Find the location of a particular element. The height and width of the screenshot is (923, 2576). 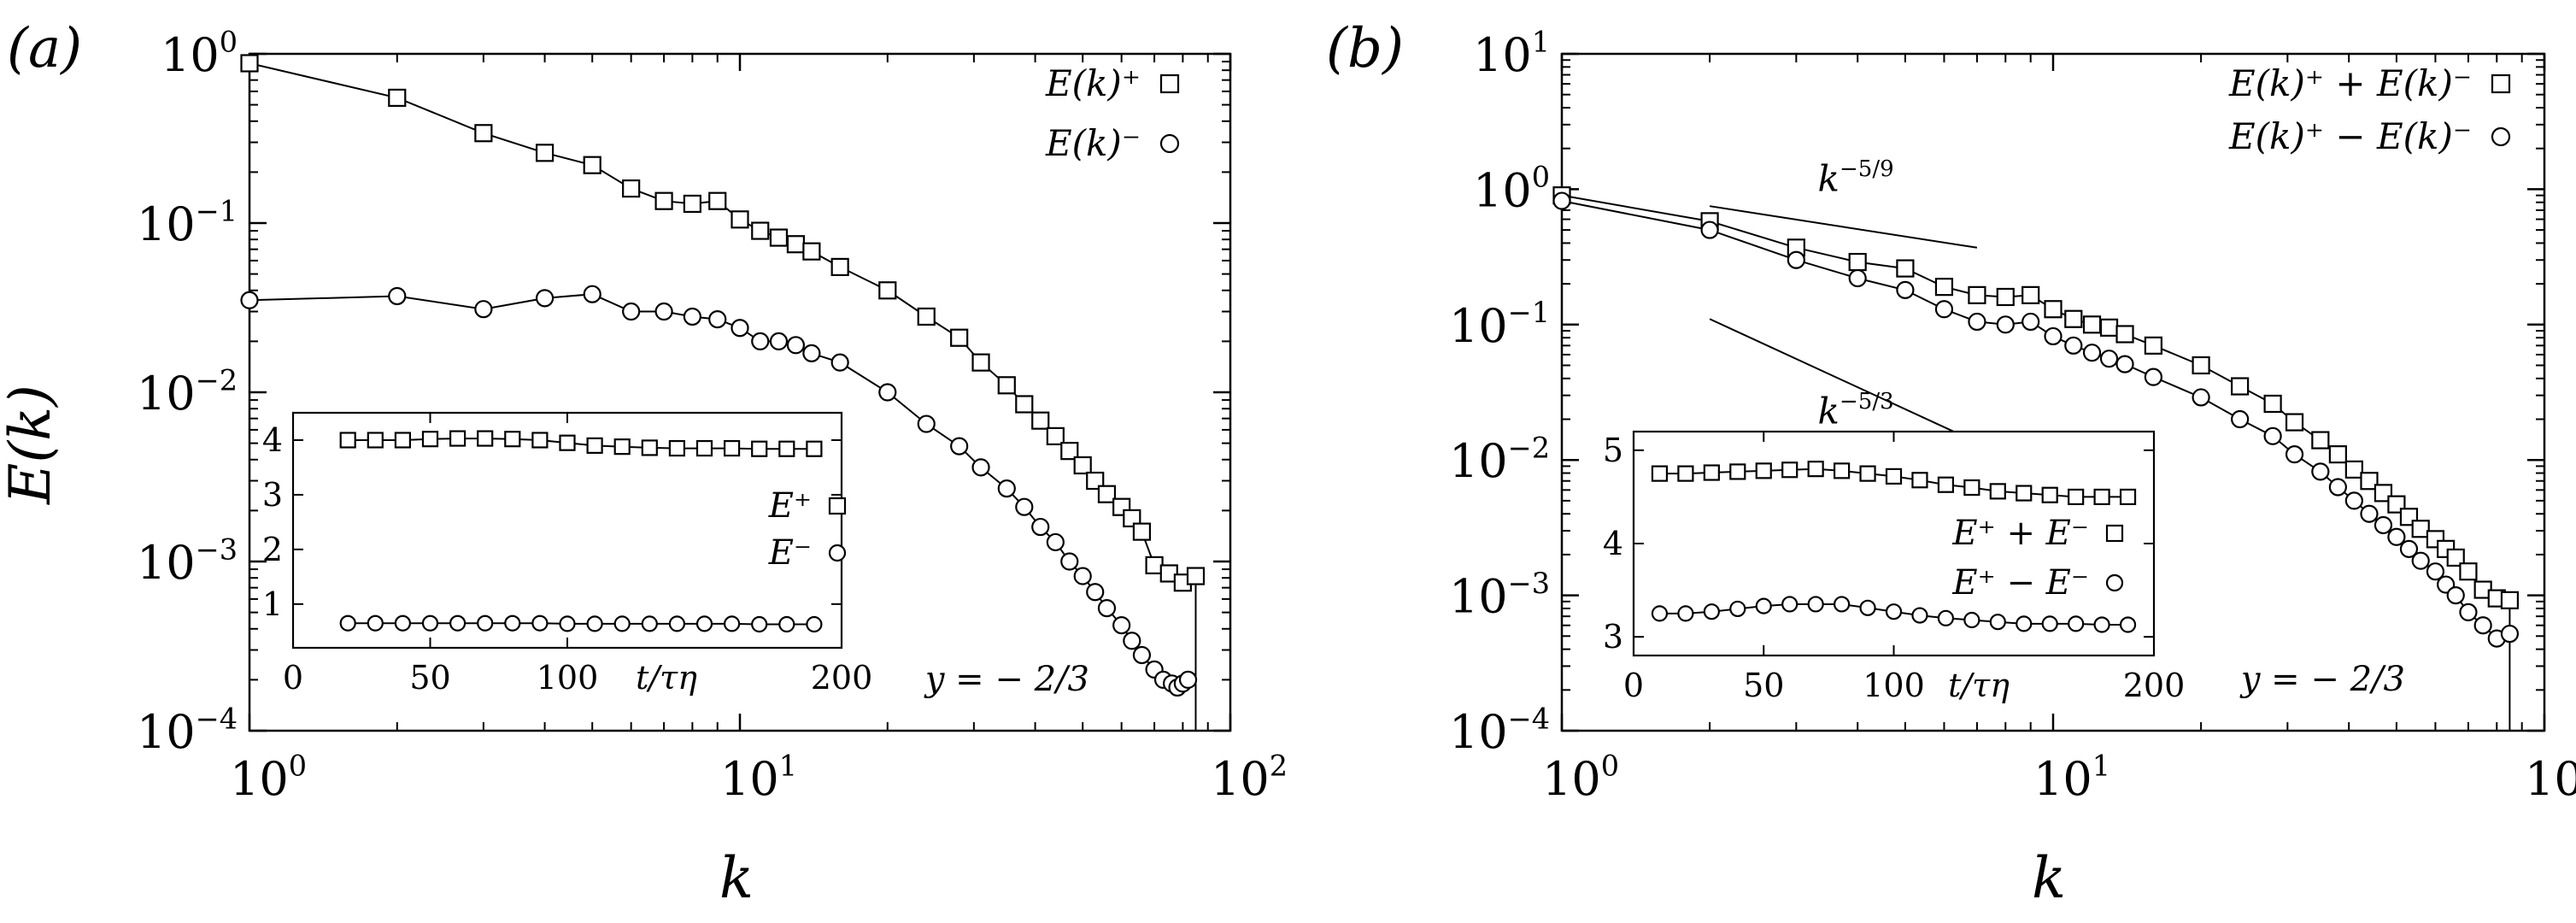

inset-legend-circle-marker is located at coordinates (2114, 582).